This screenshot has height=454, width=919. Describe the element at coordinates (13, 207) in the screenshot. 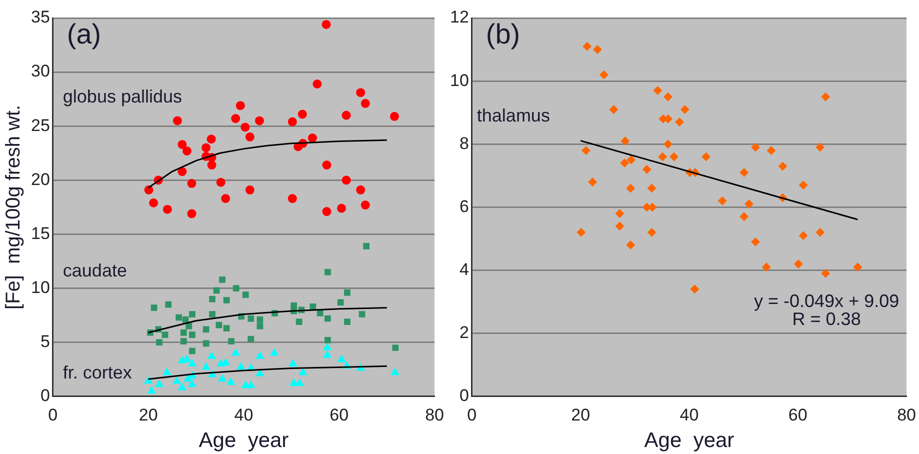

I see `y-axis-title: [Fe] mg/100g fresh wt.` at that location.